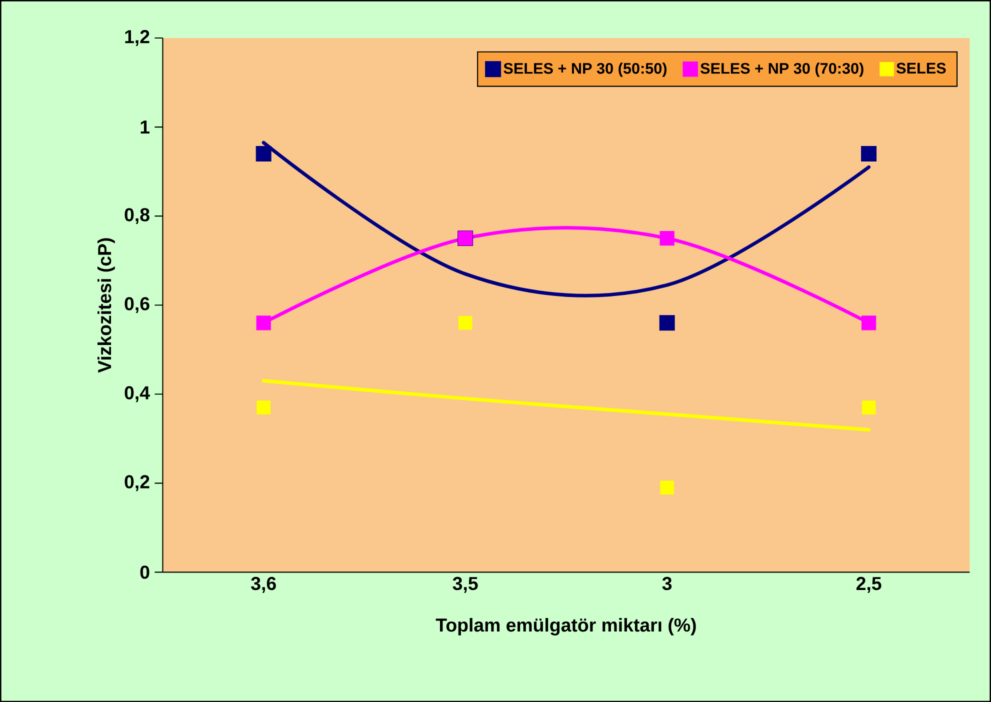  I want to click on y-tick-label: 0,4, so click(137, 394).